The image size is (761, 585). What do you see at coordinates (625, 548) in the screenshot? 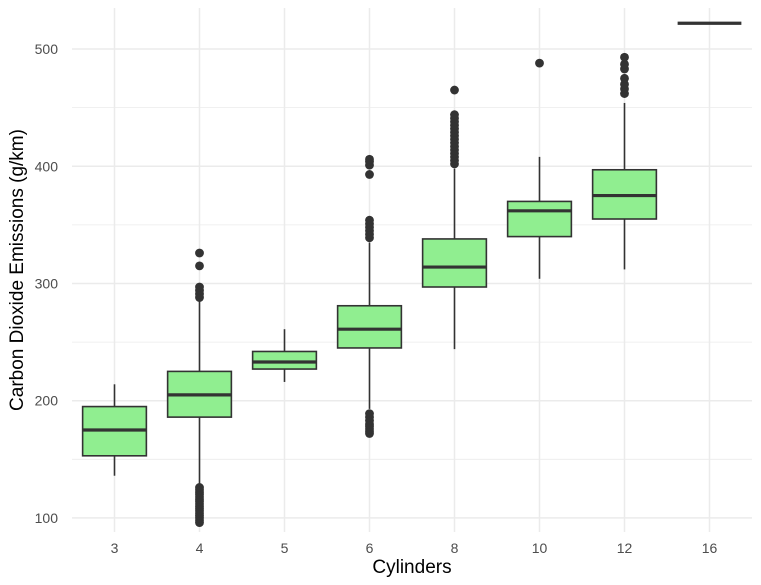
I see `x-tick-label: 12` at bounding box center [625, 548].